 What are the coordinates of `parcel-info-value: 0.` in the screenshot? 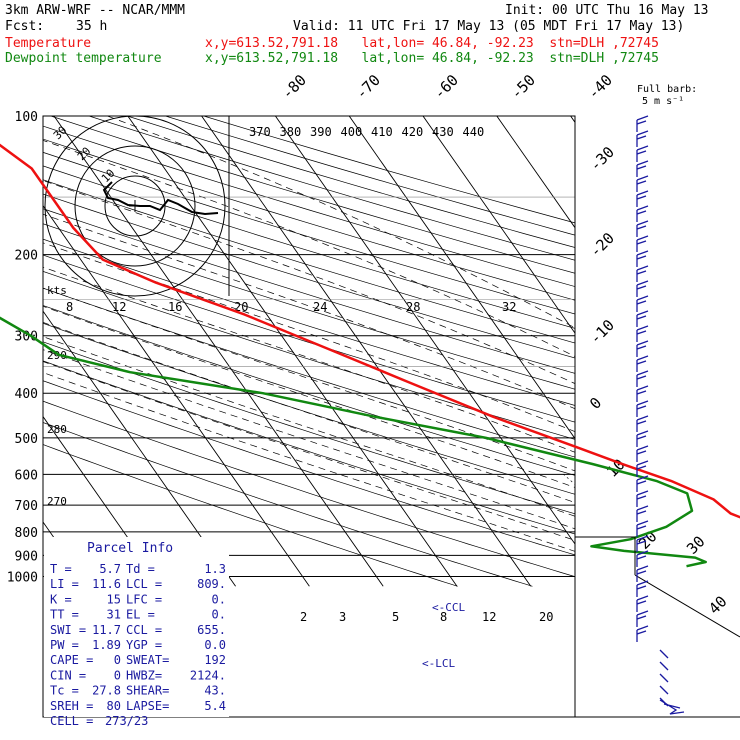 It's located at (219, 599).